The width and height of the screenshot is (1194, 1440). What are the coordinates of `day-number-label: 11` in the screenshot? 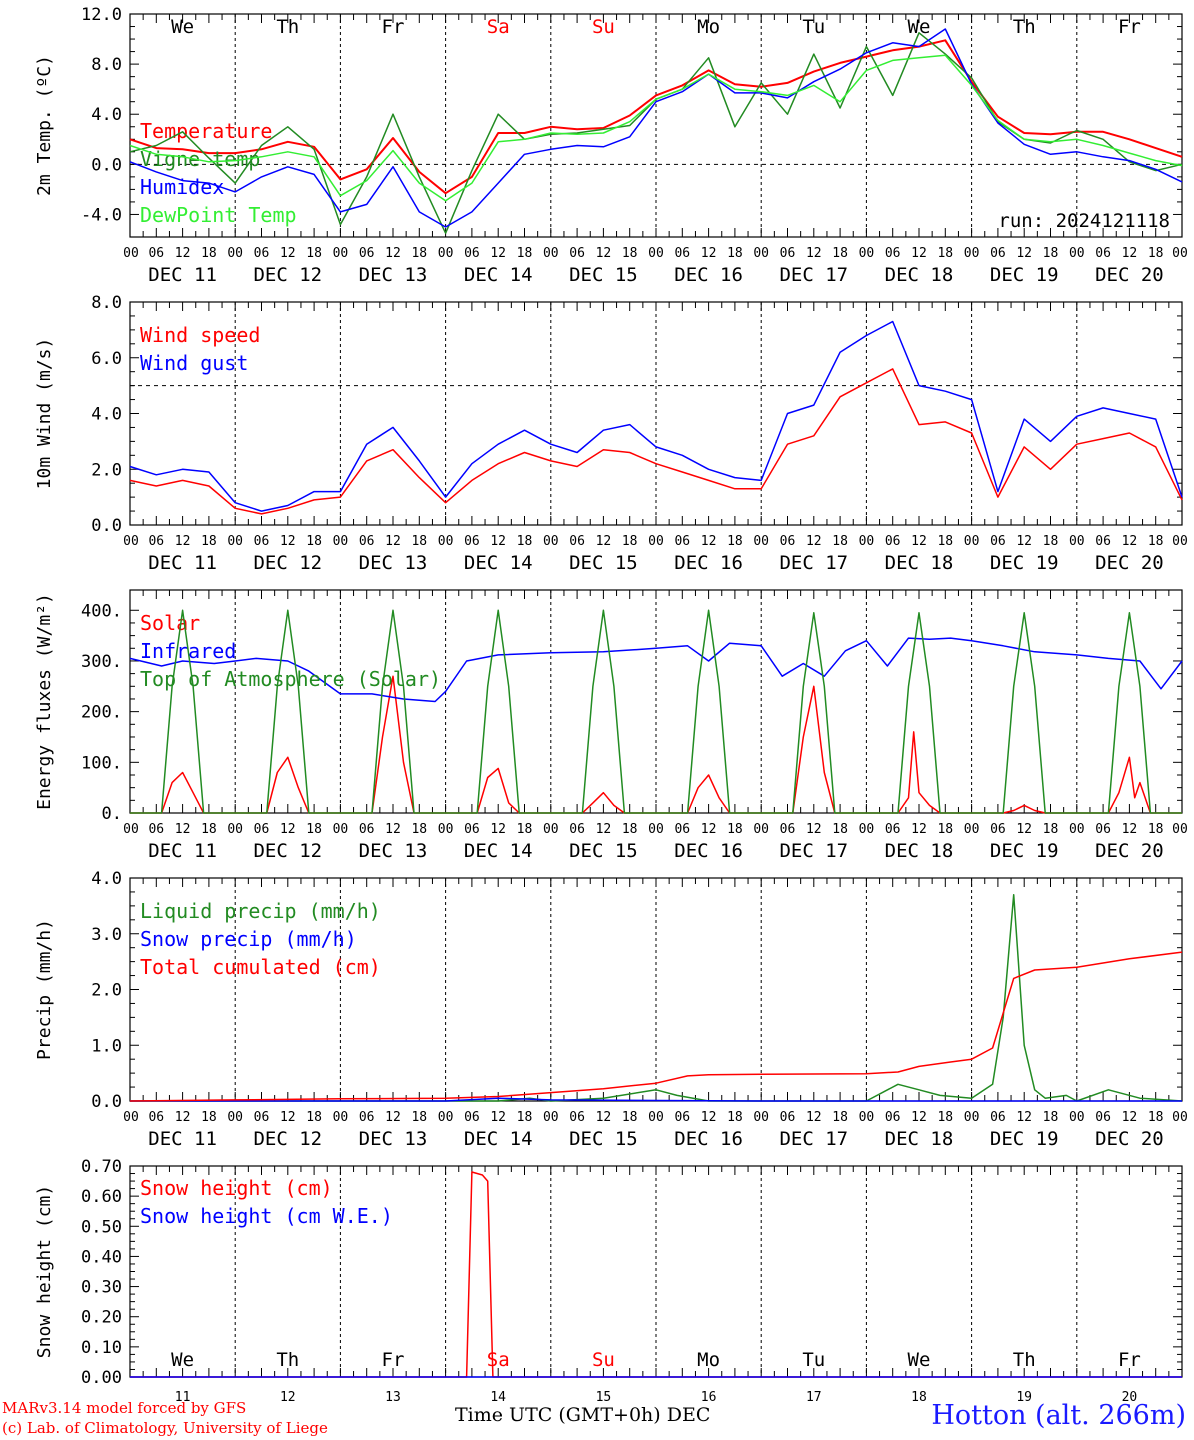 It's located at (183, 1397).